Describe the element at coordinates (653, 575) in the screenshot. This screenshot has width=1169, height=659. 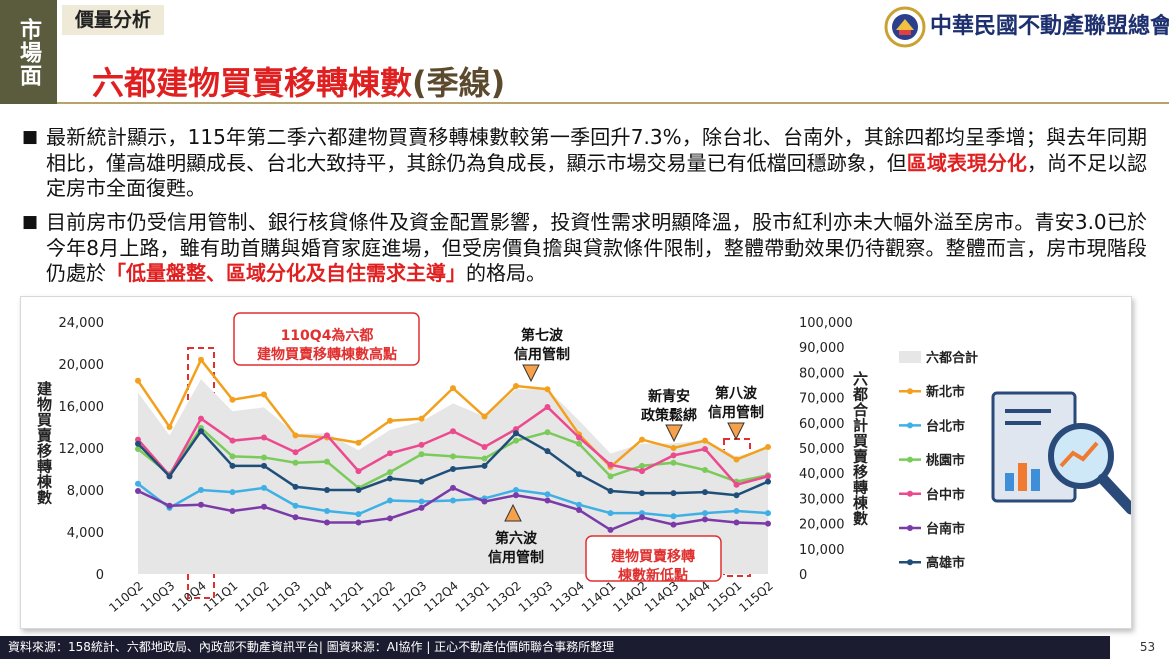
I see `annotation-text: 棟數新低點` at that location.